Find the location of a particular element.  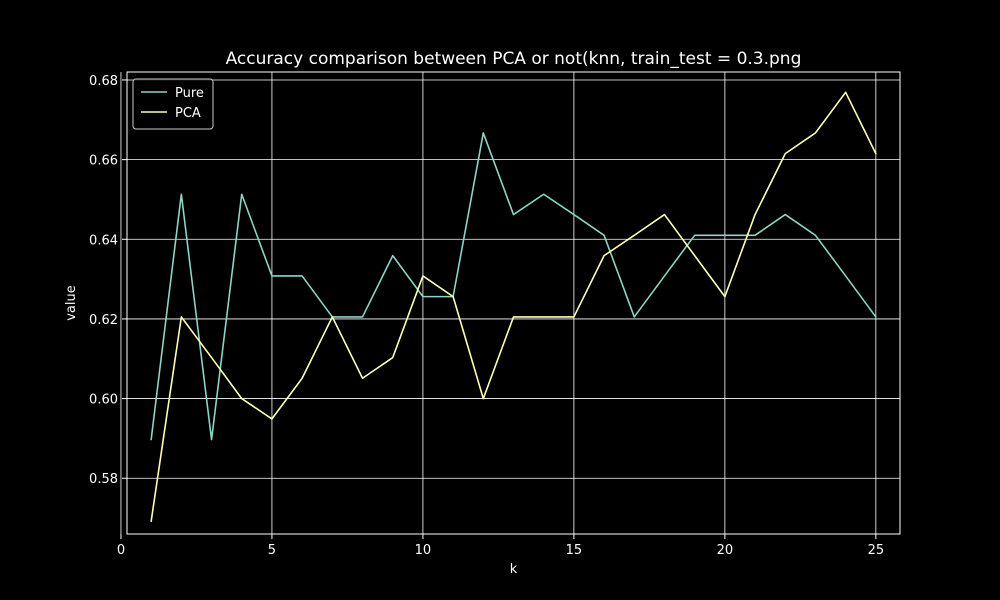

x-tick-label: 0 is located at coordinates (121, 550).